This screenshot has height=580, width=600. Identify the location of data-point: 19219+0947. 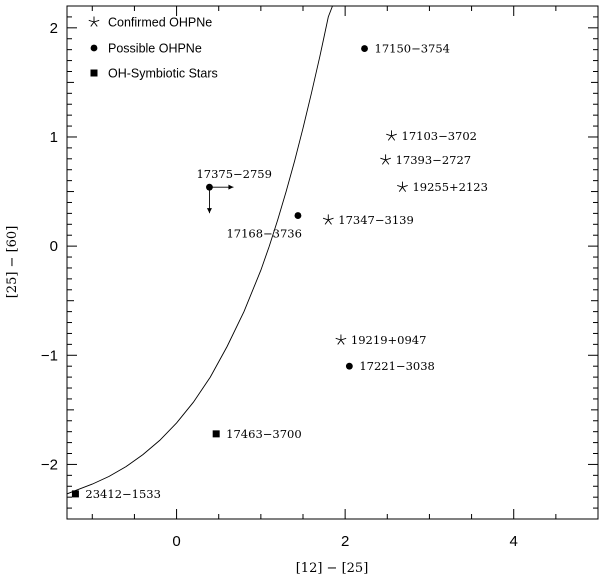
(381, 340).